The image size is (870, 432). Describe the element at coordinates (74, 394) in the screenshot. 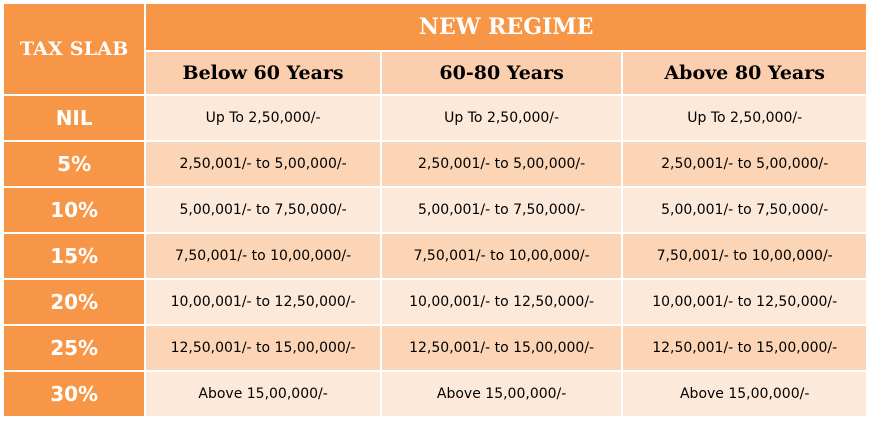

I see `slab-rate-cell: 30%` at that location.